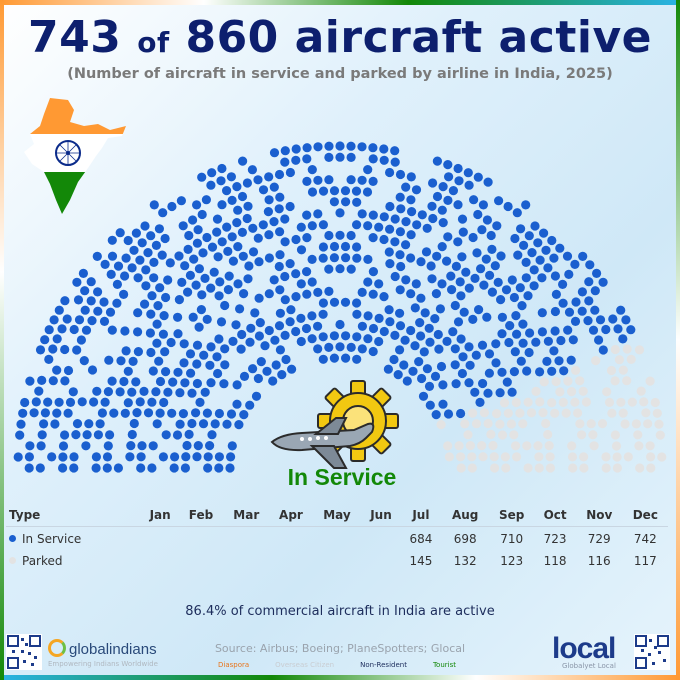 This screenshot has height=680, width=680. Describe the element at coordinates (645, 539) in the screenshot. I see `table-cell: 742` at that location.